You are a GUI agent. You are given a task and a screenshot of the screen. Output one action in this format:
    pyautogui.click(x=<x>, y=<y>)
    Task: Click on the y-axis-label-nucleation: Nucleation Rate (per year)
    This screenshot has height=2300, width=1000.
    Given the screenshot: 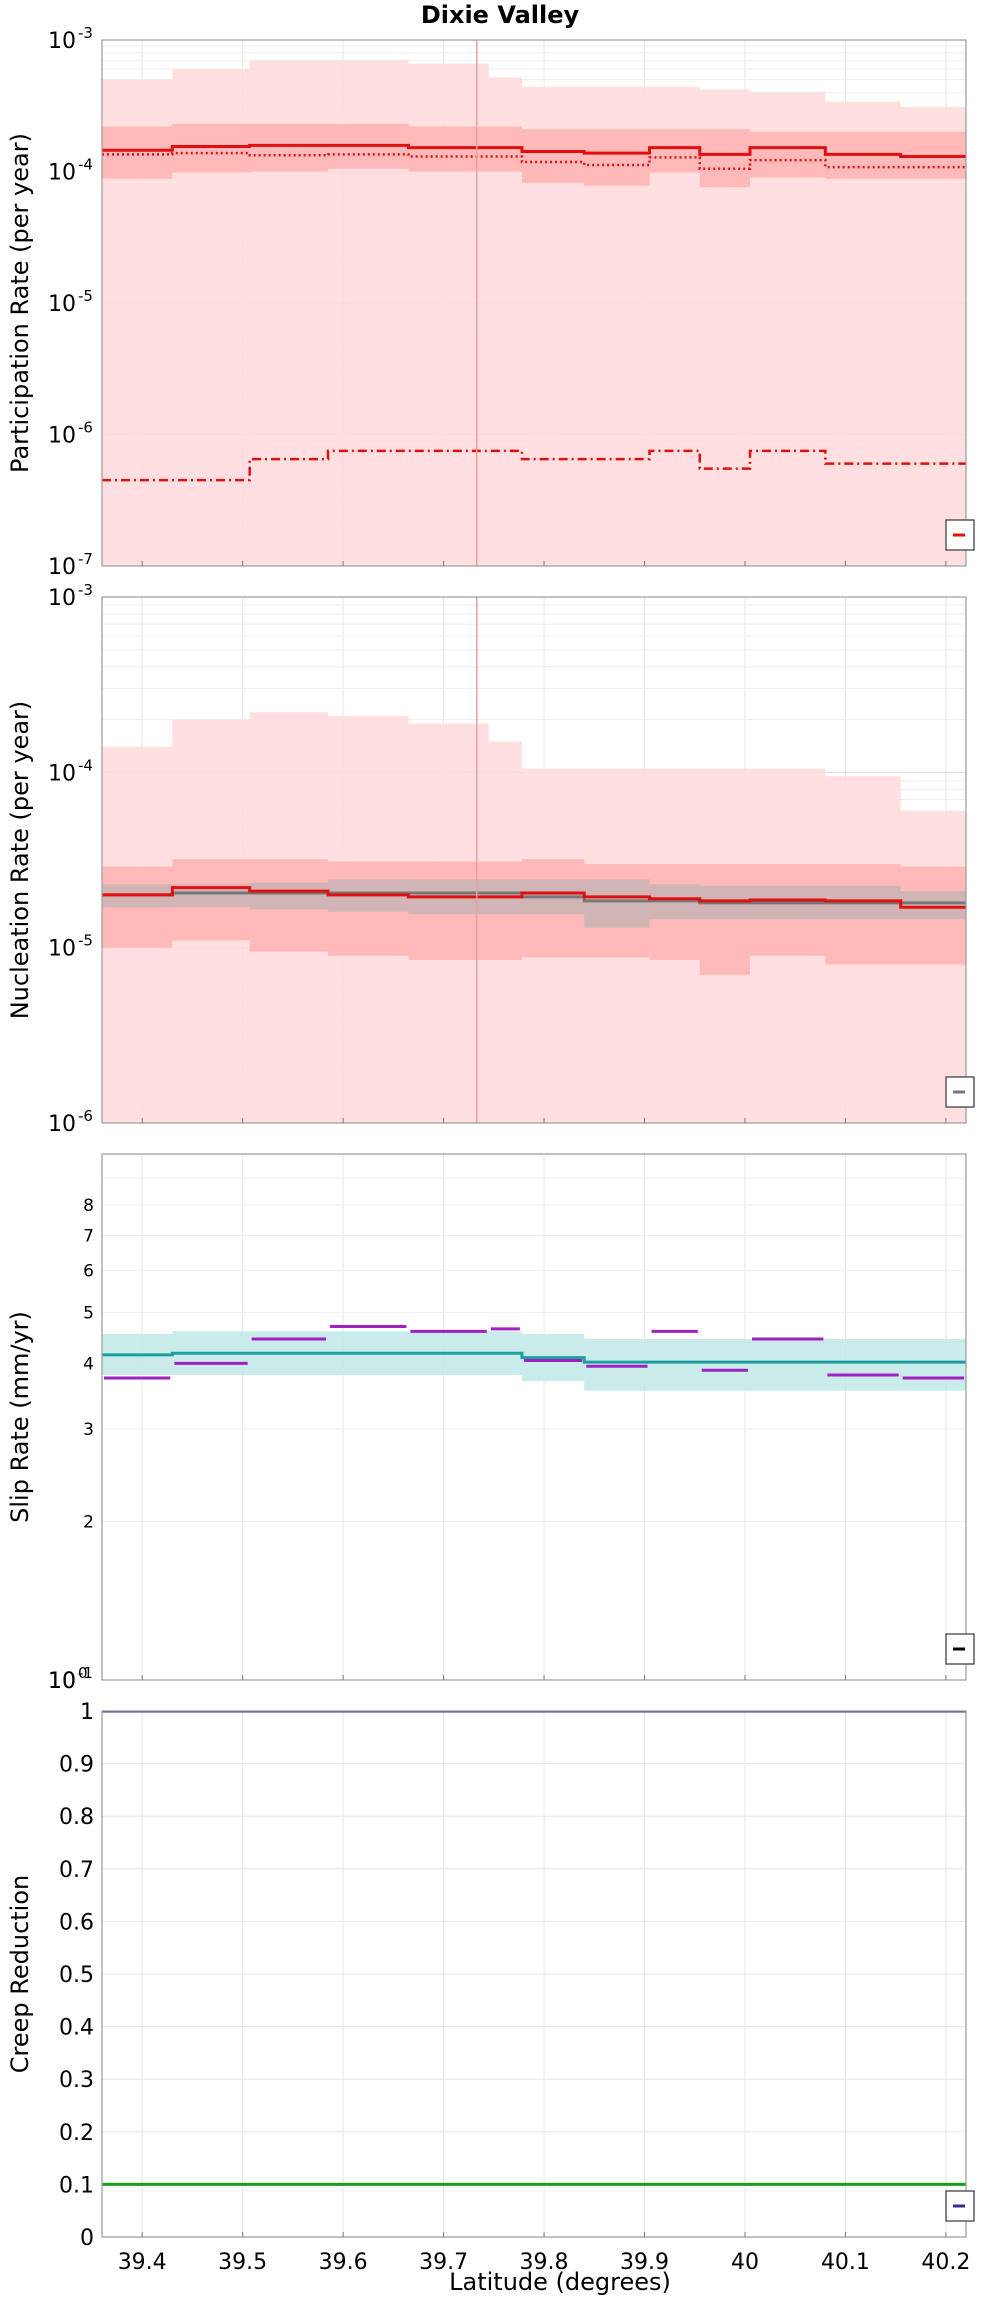 What is the action you would take?
    pyautogui.click(x=20, y=860)
    